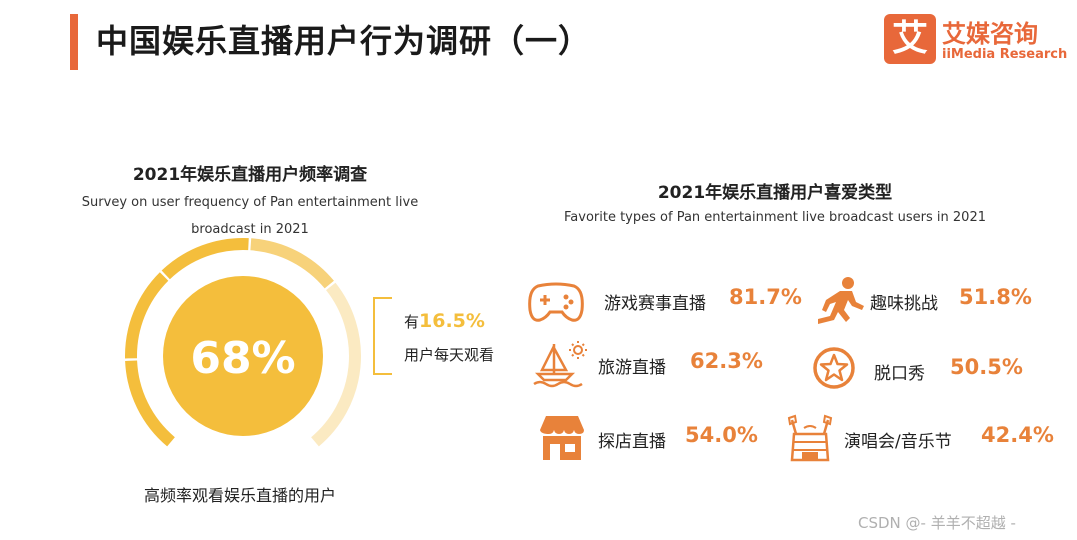  I want to click on logo: 艾 艾媒咨询 iiMedia Research, so click(979, 41).